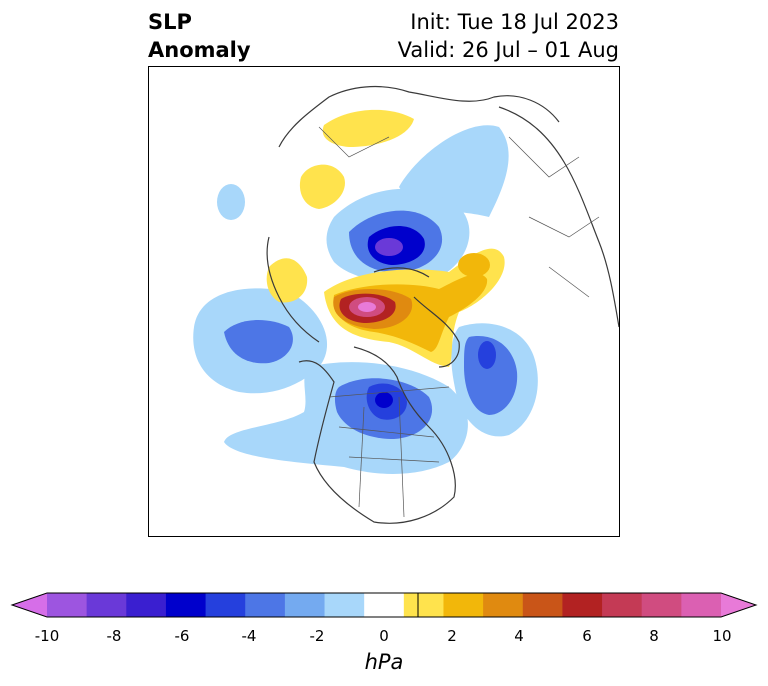 The height and width of the screenshot is (686, 768). I want to click on colorbar-tick: 6, so click(587, 636).